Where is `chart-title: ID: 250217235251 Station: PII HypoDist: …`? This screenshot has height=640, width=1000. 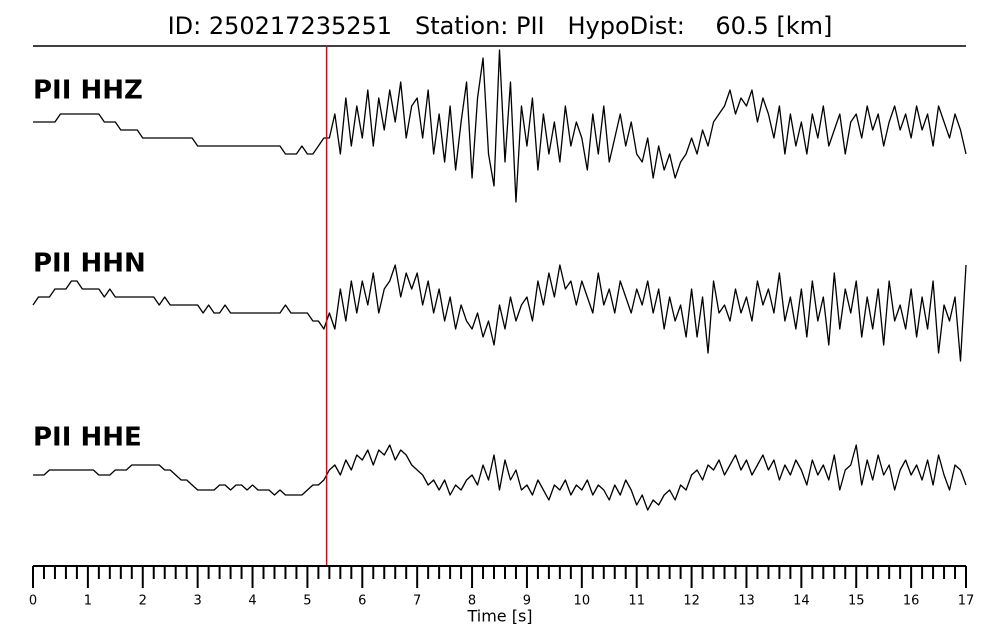 chart-title: ID: 250217235251 Station: PII HypoDist: … is located at coordinates (500, 26).